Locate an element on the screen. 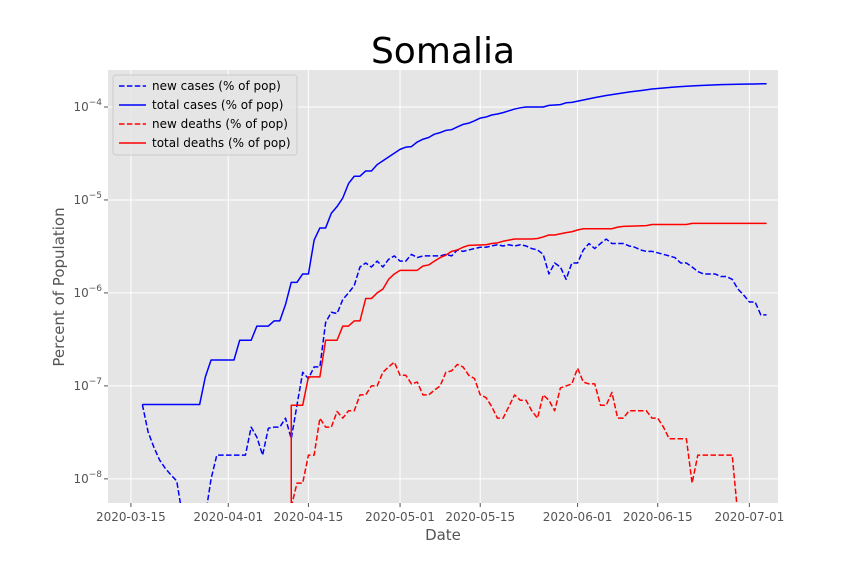 Image resolution: width=864 pixels, height=576 pixels. chart-title: Somalia is located at coordinates (443, 51).